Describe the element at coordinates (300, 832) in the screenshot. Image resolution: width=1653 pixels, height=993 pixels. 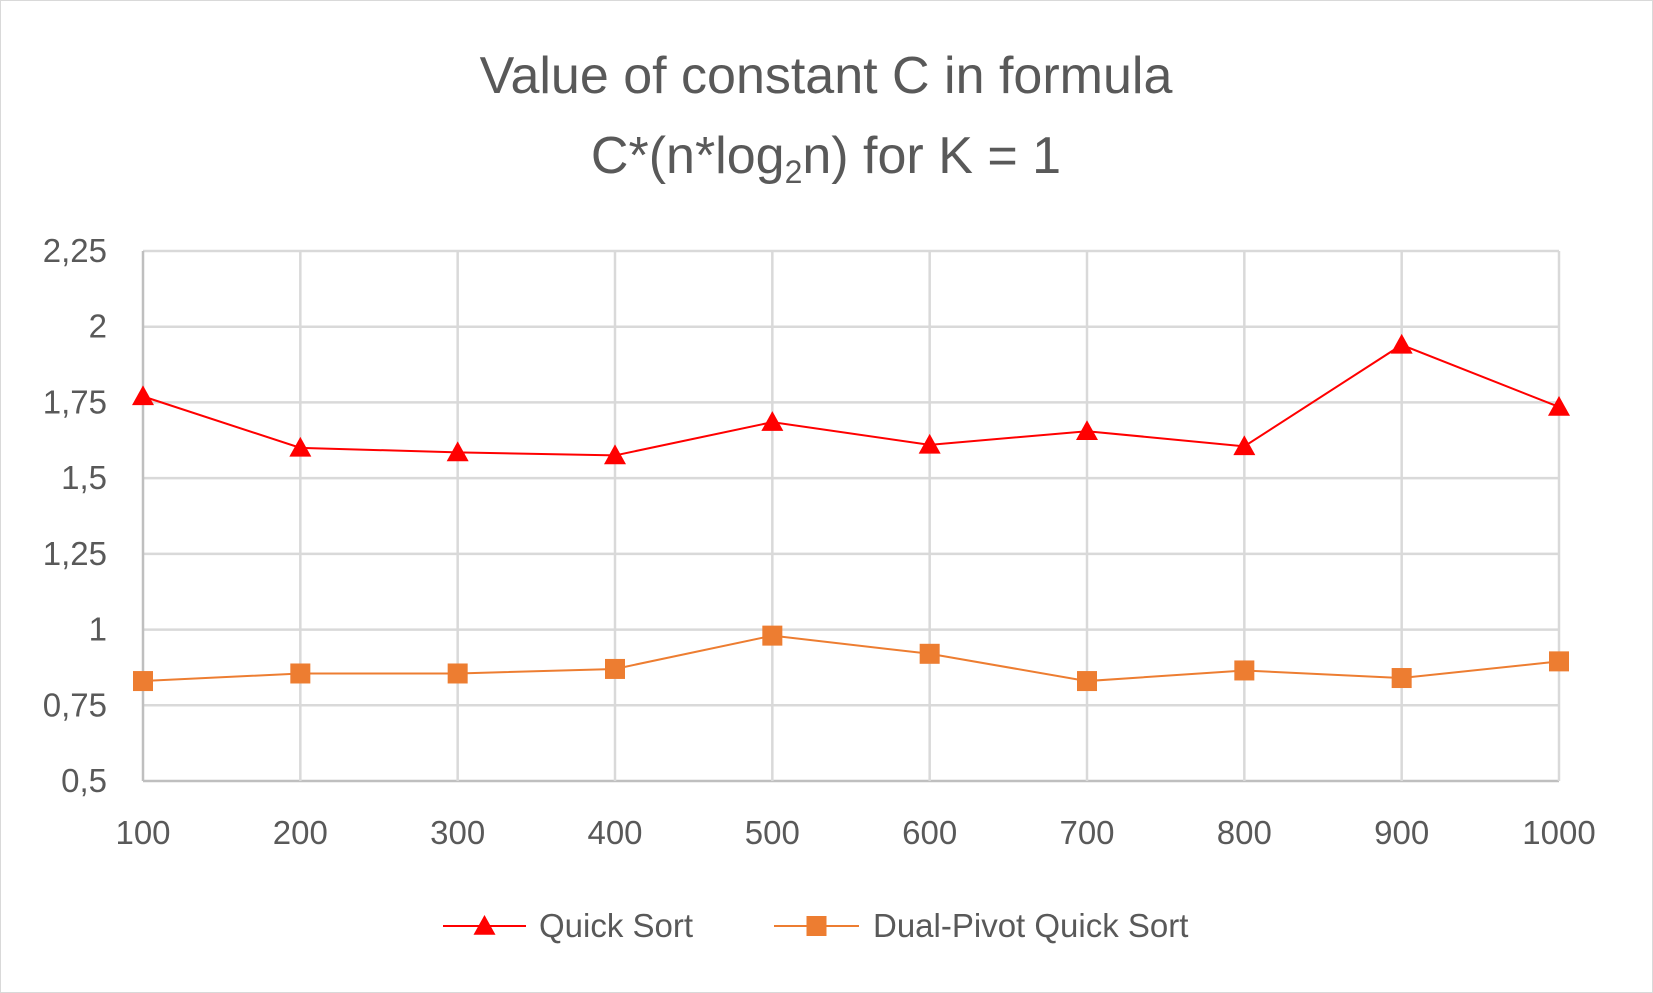
I see `x-tick-label: 200` at that location.